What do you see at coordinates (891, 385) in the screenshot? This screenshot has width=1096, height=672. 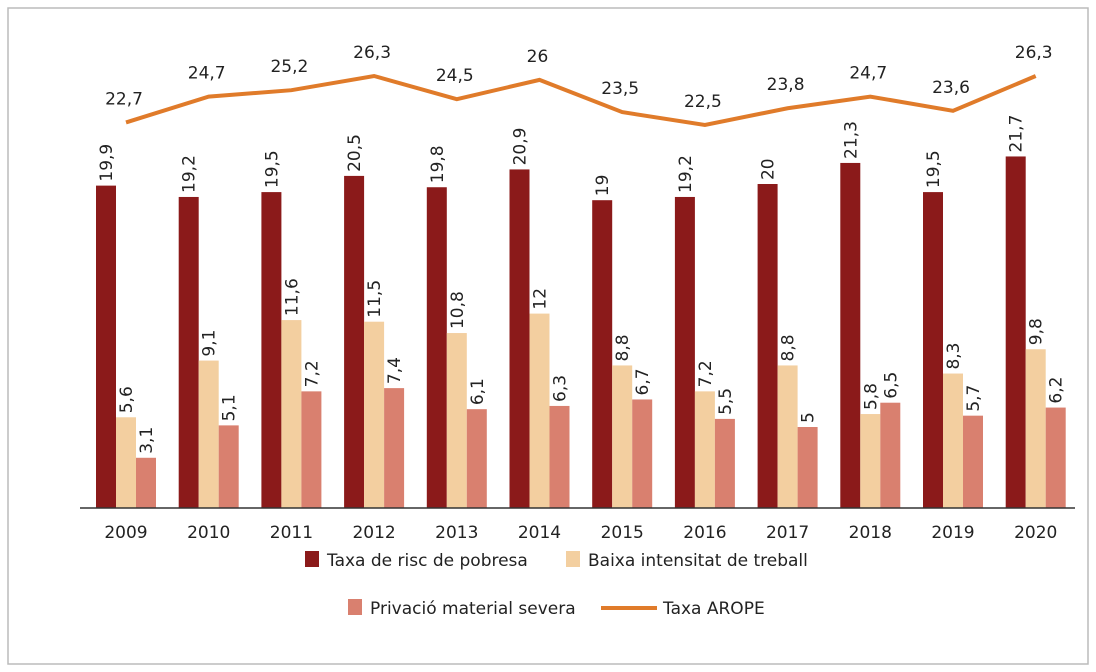 I see `data-label: 6,5` at bounding box center [891, 385].